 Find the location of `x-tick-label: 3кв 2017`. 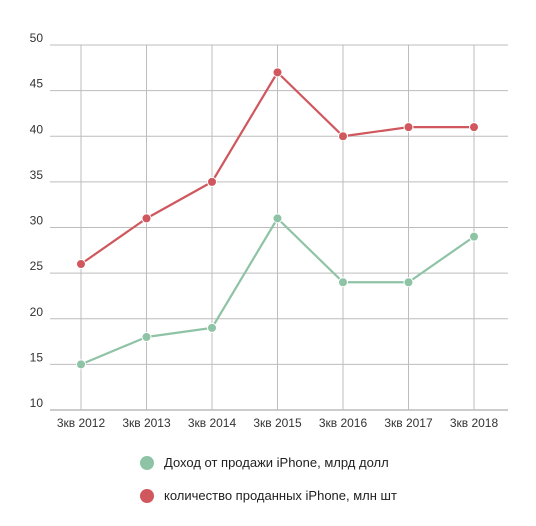

x-tick-label: 3кв 2017 is located at coordinates (408, 423).